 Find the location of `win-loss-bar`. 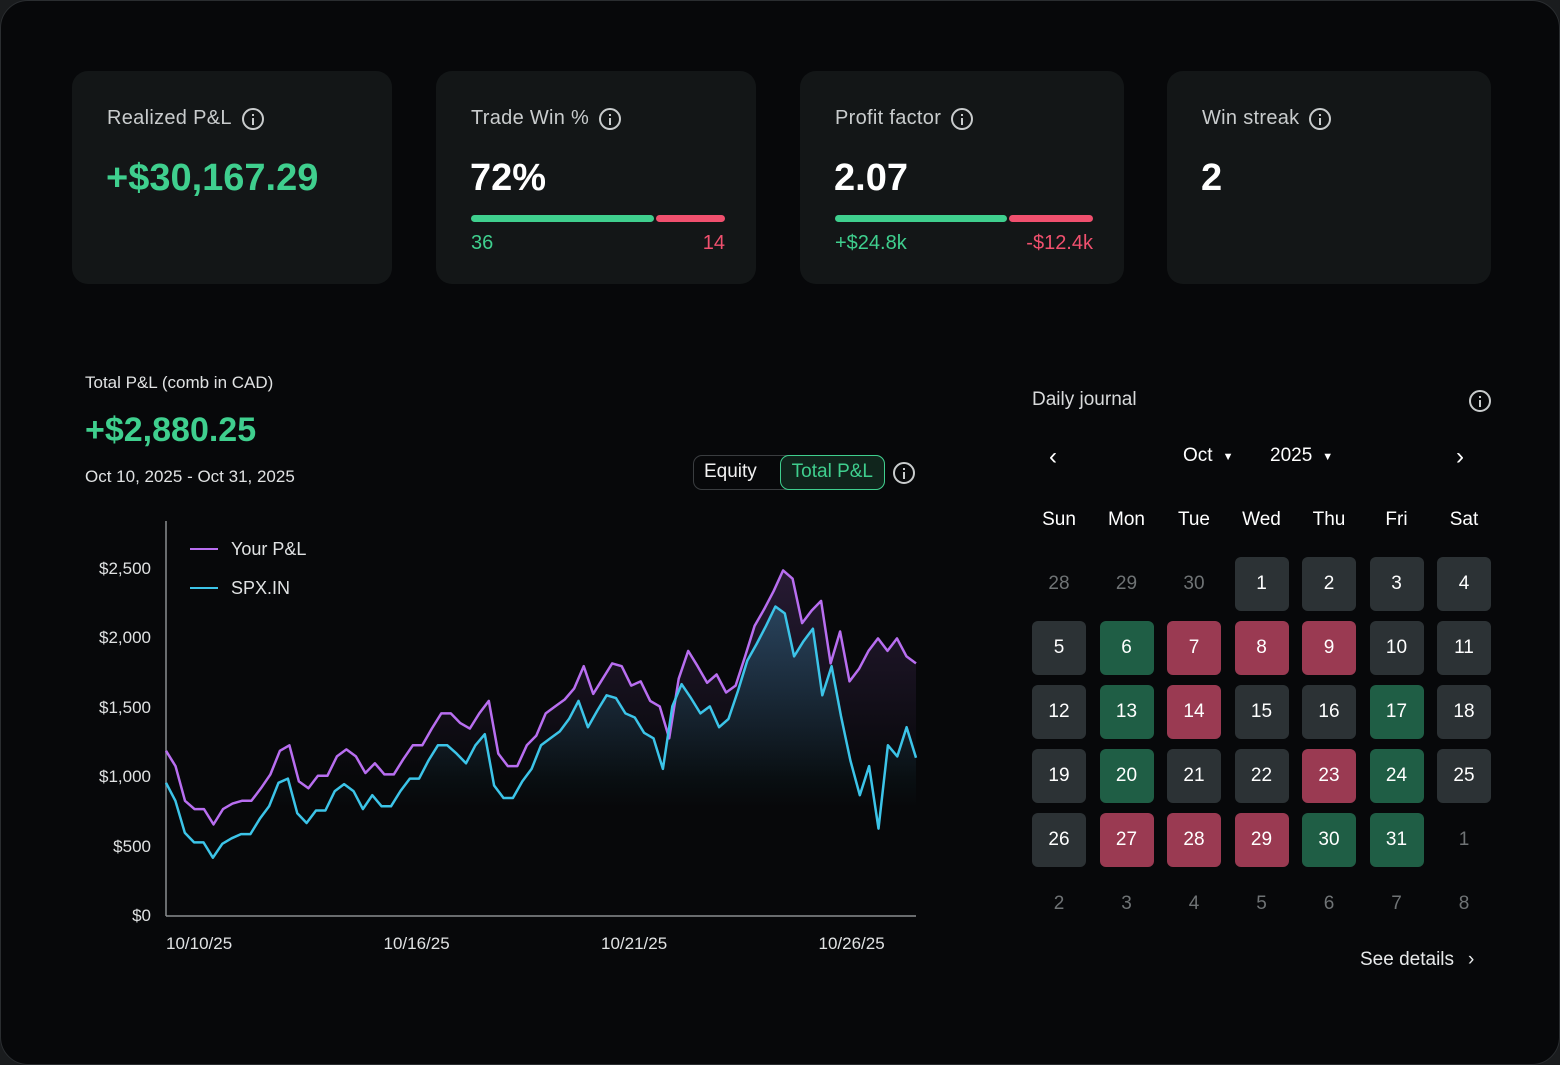

win-loss-bar is located at coordinates (598, 218).